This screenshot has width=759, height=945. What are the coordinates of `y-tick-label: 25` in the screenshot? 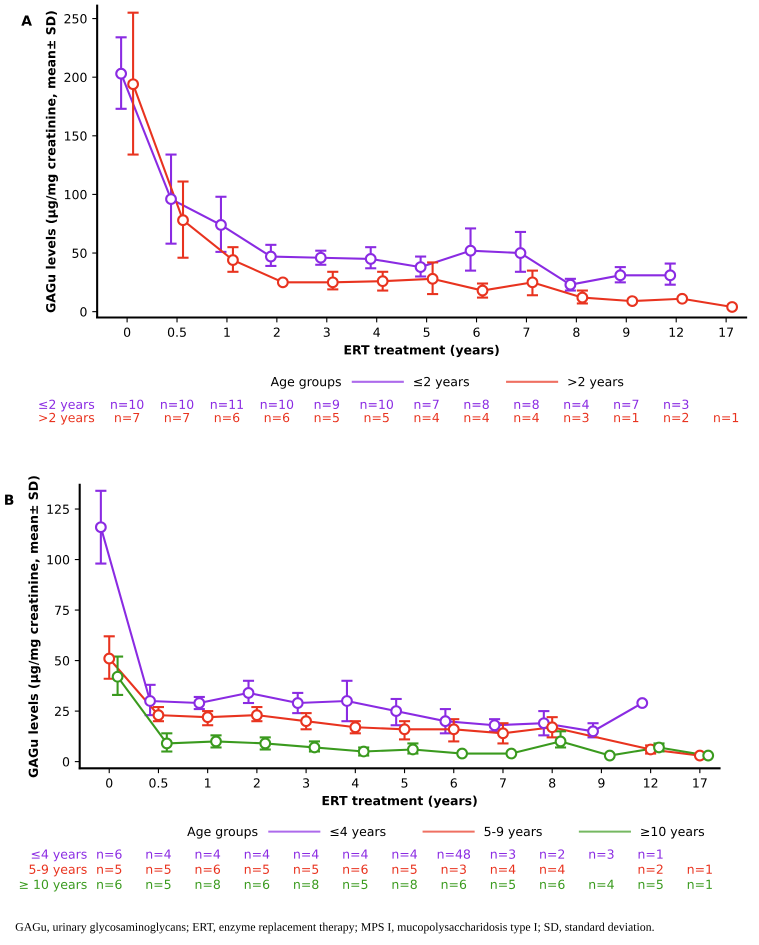 It's located at (61, 711).